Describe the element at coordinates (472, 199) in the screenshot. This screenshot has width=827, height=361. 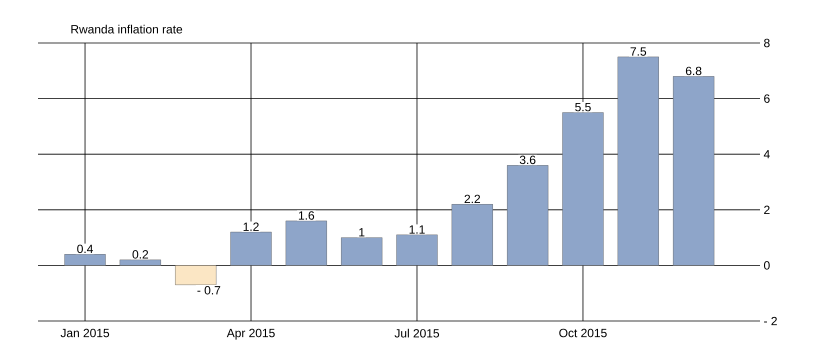
I see `data-label: 2.2` at that location.